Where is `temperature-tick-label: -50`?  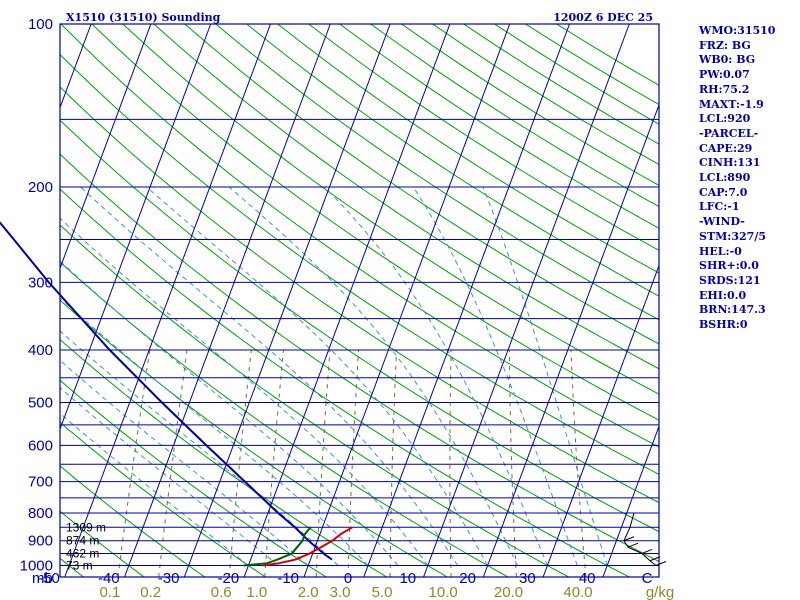 temperature-tick-label: -50 is located at coordinates (49, 578).